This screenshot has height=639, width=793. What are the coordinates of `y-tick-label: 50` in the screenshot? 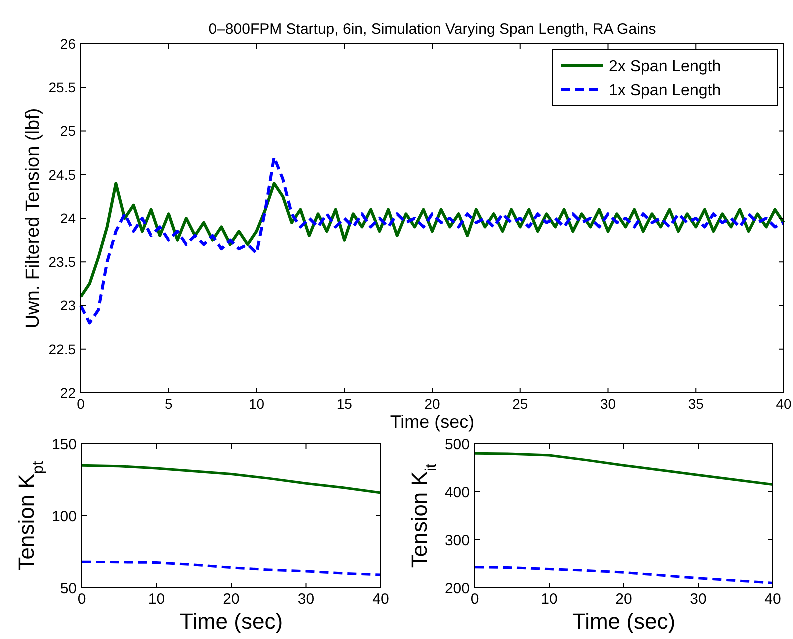 It's located at (68, 589).